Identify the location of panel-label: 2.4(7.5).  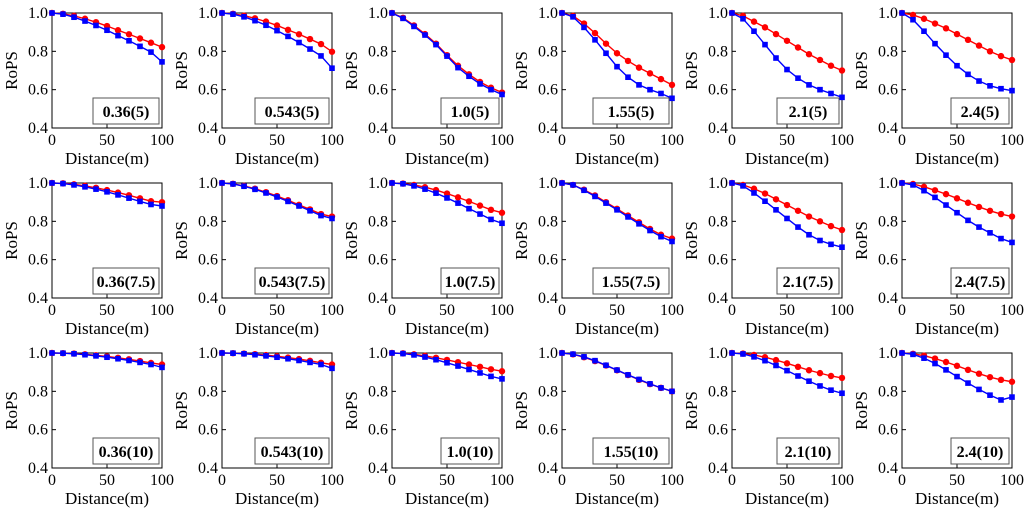
(980, 282).